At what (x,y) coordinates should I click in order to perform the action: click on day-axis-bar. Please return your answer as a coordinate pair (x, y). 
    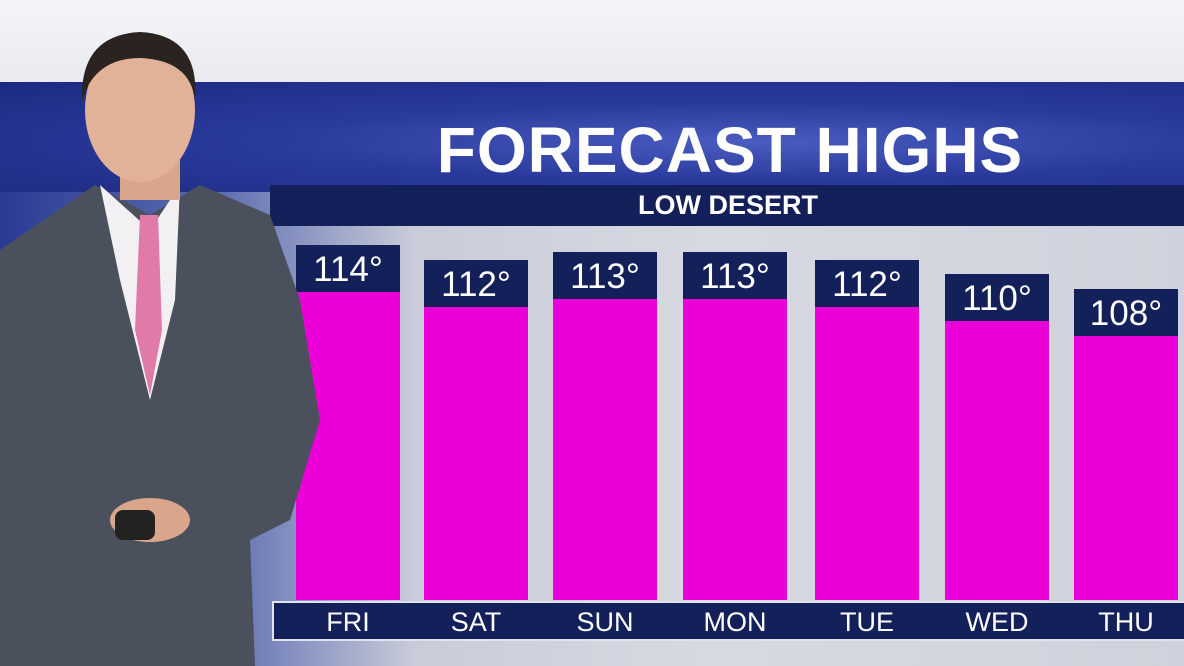
    Looking at the image, I should click on (728, 621).